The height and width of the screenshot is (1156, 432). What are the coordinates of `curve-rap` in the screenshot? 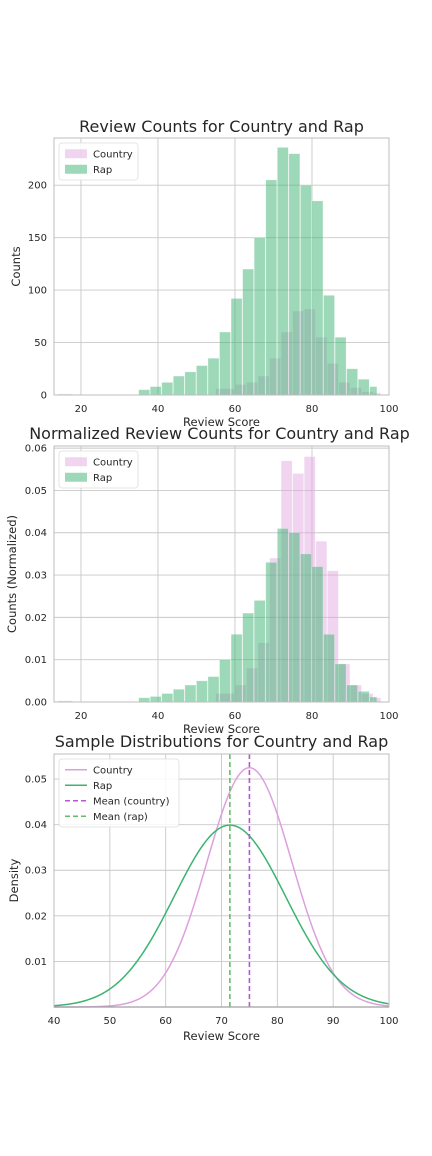 It's located at (221, 915).